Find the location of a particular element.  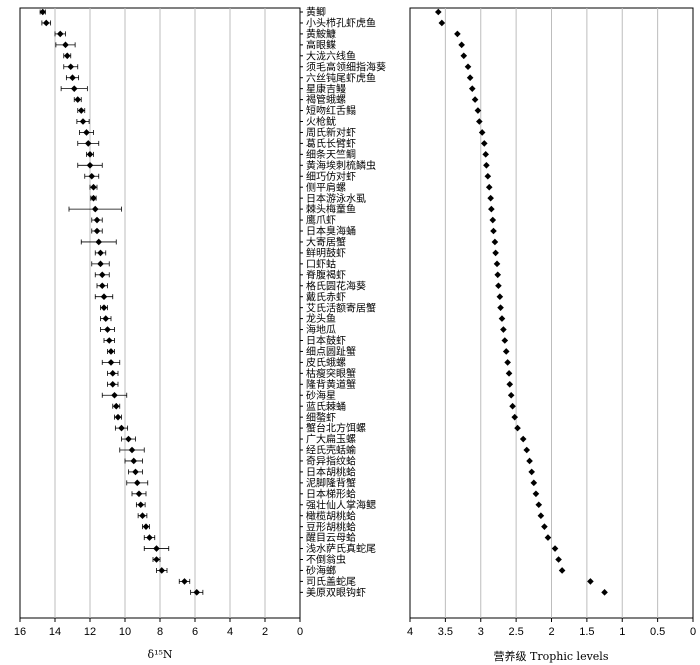

right-tick-label: 1.5 is located at coordinates (586, 632).